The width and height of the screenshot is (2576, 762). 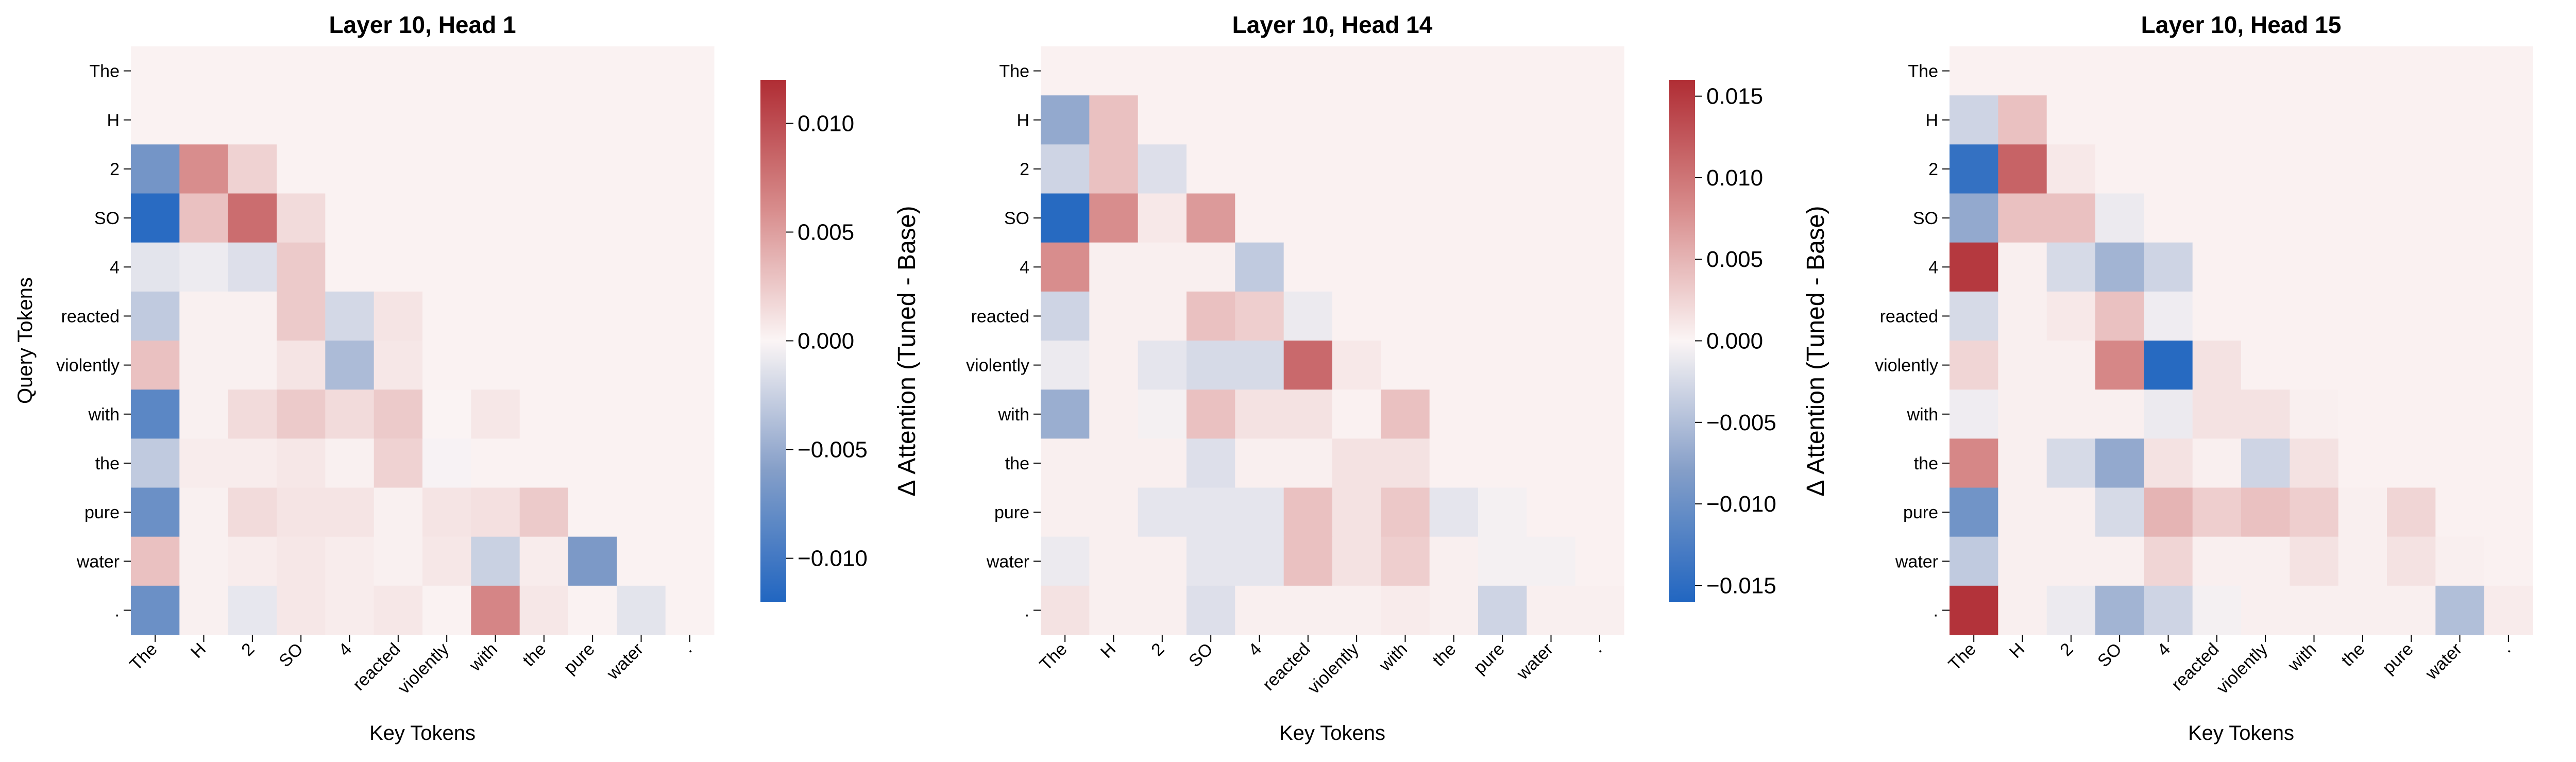 What do you see at coordinates (625, 661) in the screenshot?
I see `x-tick-label: water` at bounding box center [625, 661].